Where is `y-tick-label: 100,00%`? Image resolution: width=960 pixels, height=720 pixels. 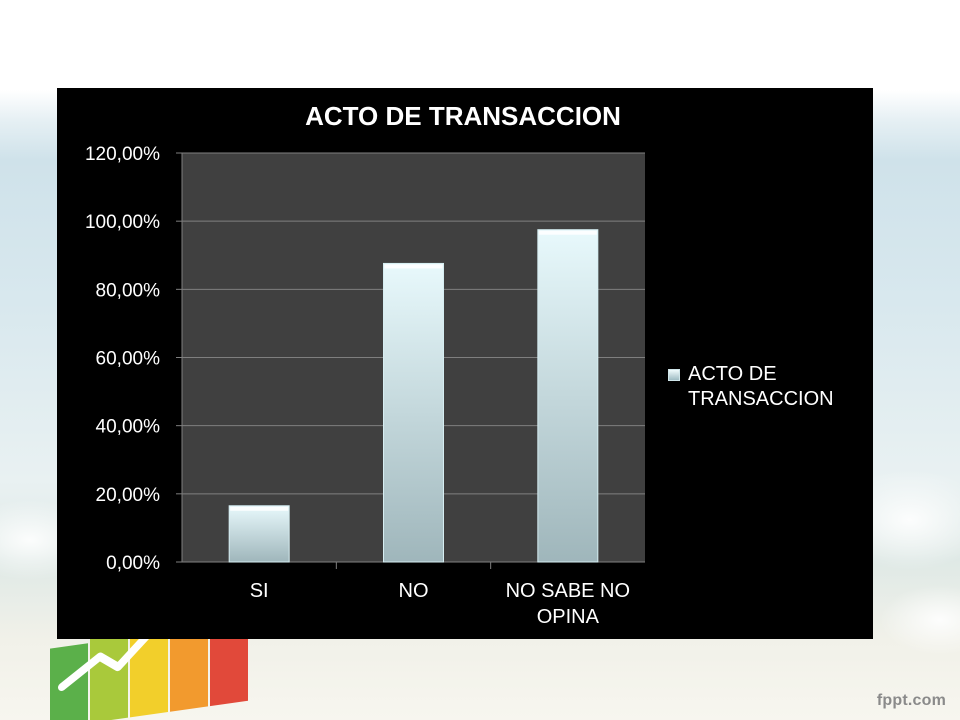 y-tick-label: 100,00% is located at coordinates (122, 222).